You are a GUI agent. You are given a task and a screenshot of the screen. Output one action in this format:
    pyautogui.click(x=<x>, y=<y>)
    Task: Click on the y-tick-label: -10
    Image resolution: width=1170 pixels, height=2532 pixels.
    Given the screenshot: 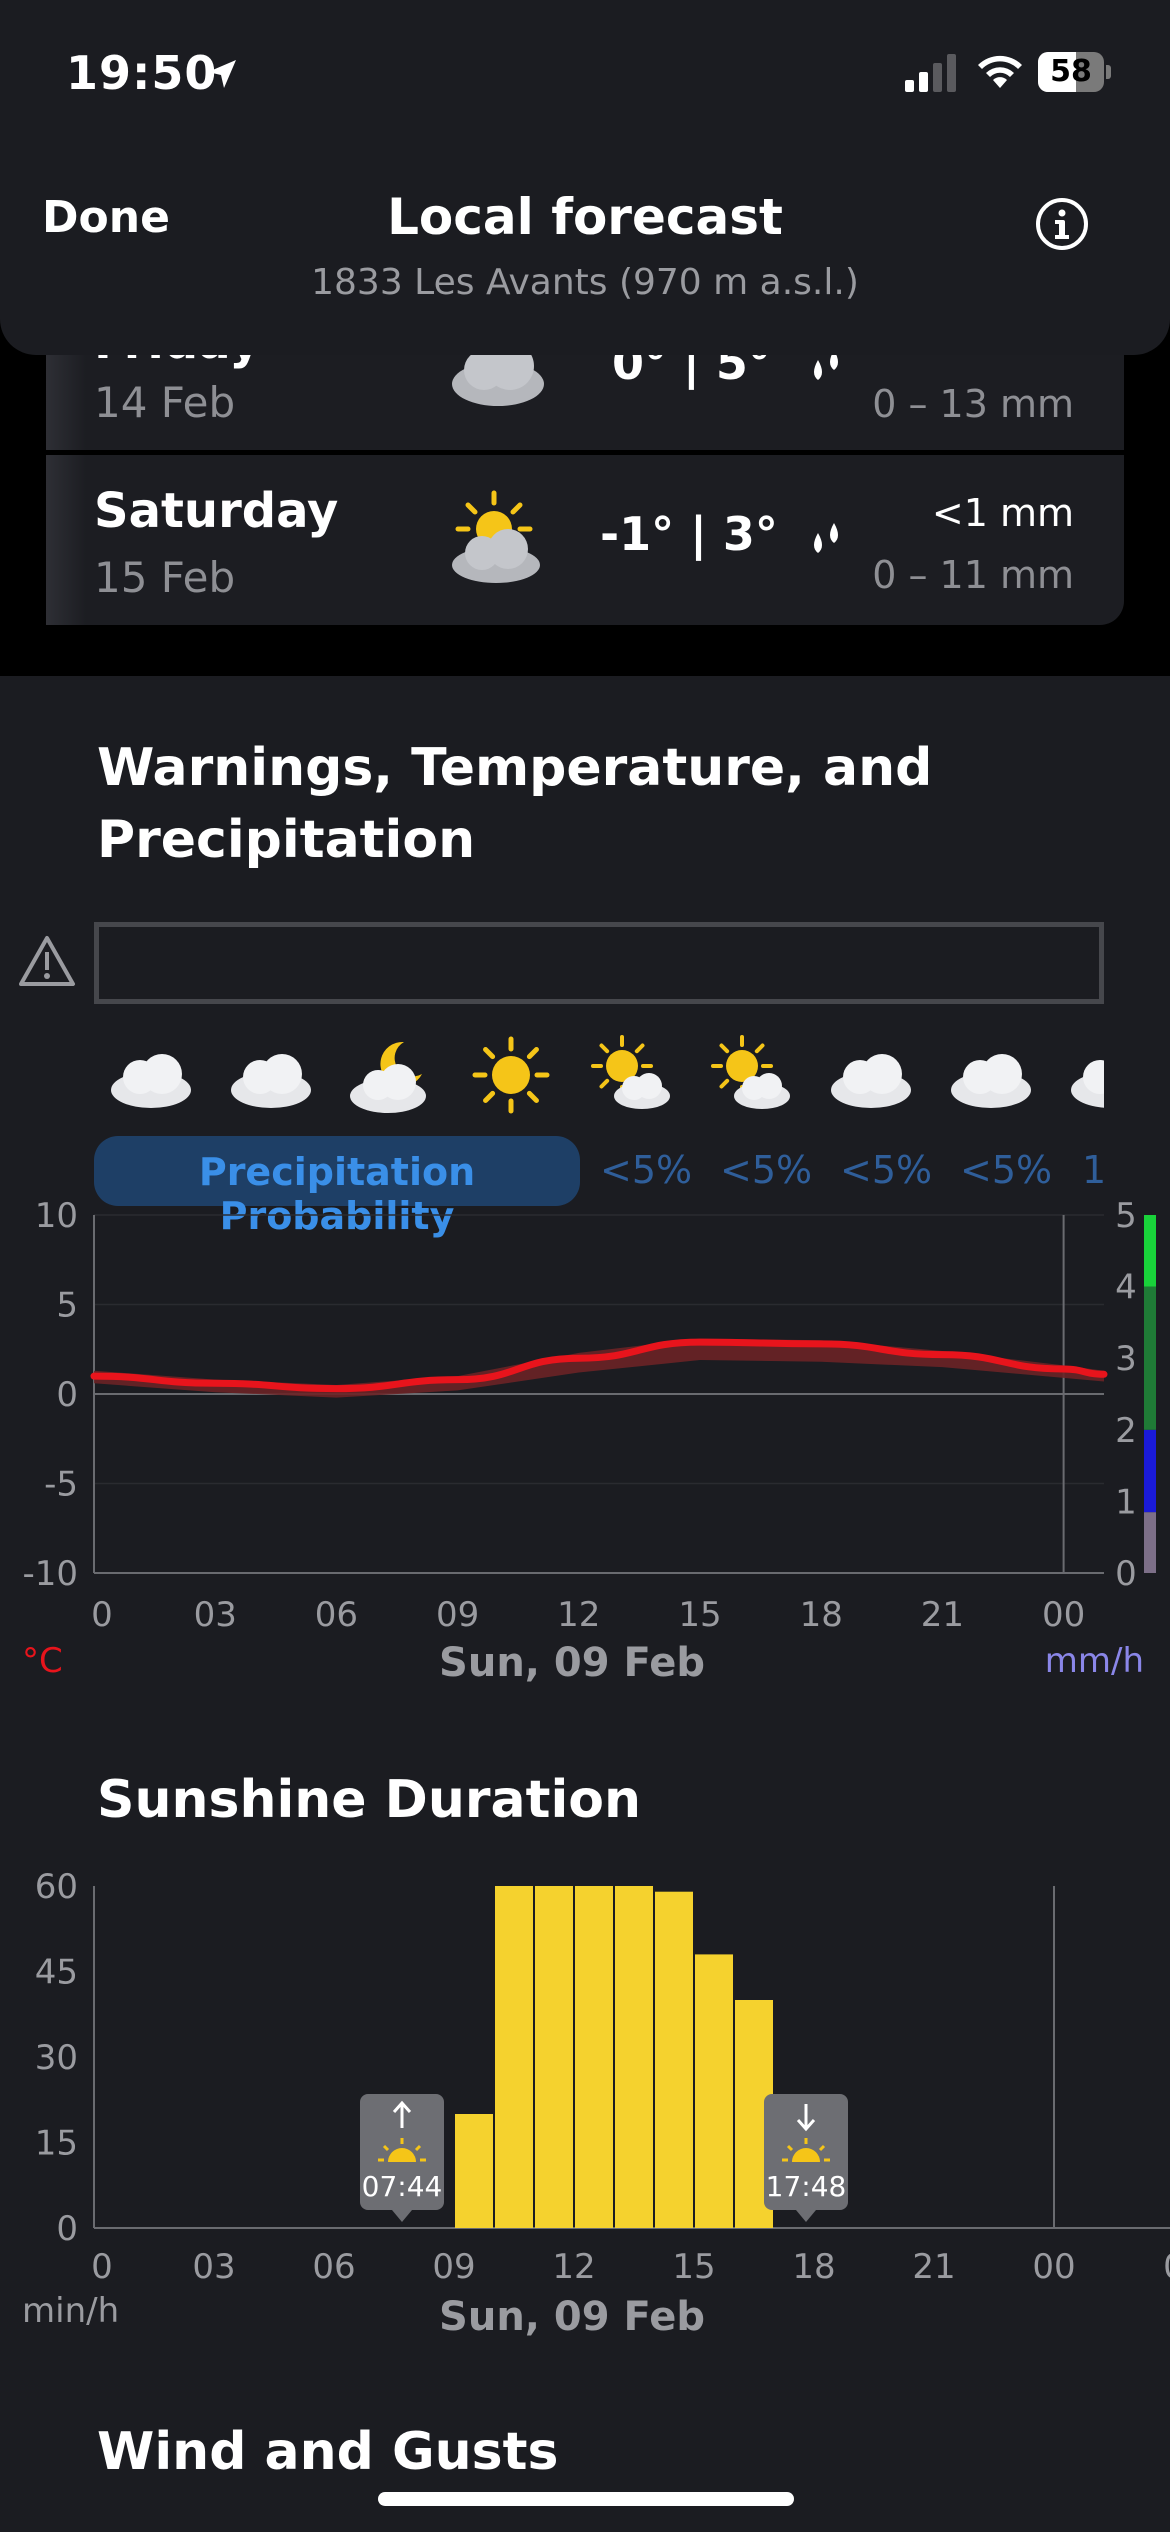 What is the action you would take?
    pyautogui.click(x=50, y=1574)
    